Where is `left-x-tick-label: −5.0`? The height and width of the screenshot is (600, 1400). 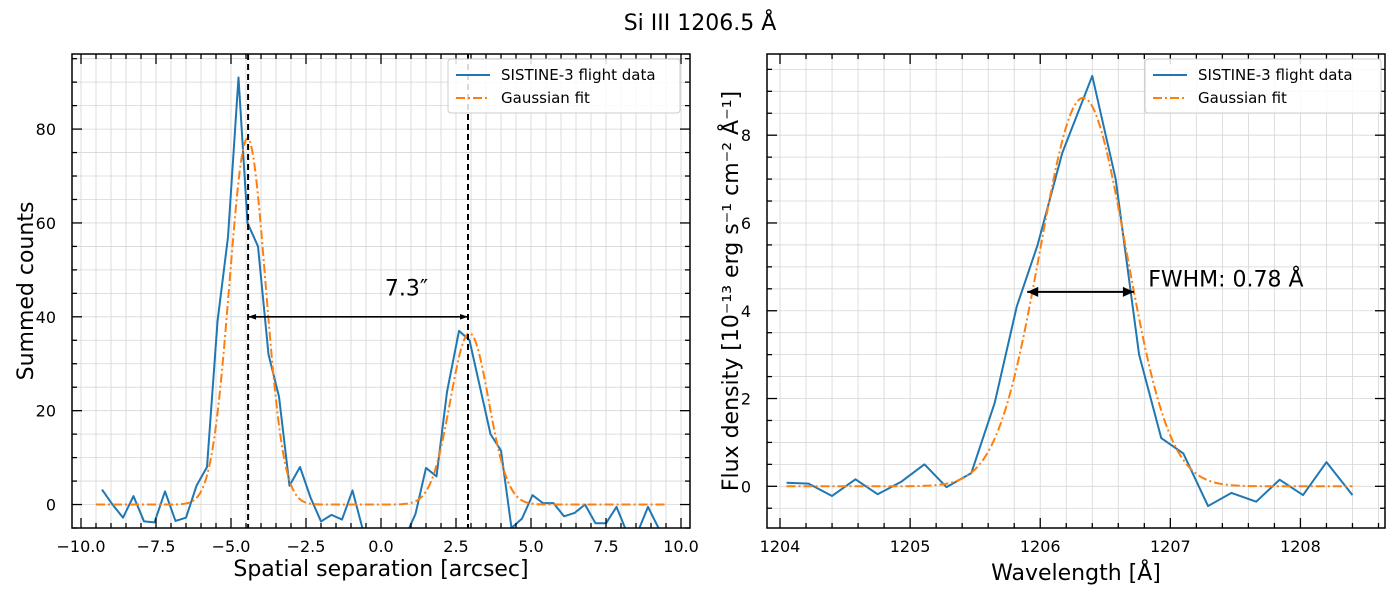 left-x-tick-label: −5.0 is located at coordinates (231, 546).